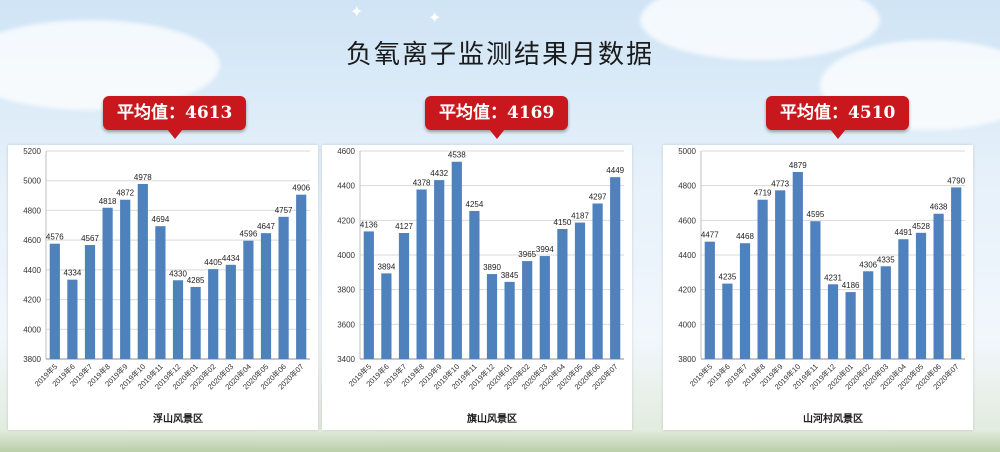  What do you see at coordinates (161, 219) in the screenshot?
I see `data-label: 4694` at bounding box center [161, 219].